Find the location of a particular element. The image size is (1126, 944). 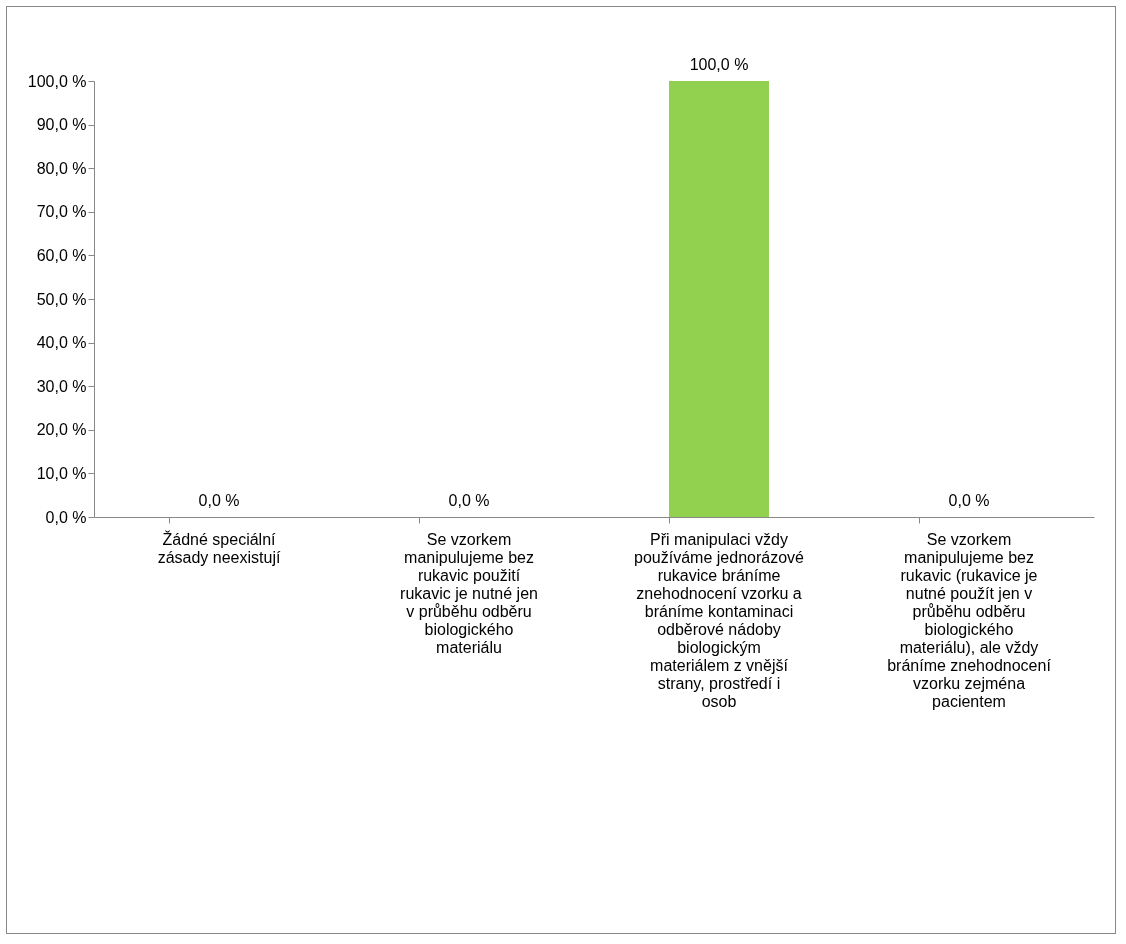

data-label: 100,0 % is located at coordinates (719, 64).